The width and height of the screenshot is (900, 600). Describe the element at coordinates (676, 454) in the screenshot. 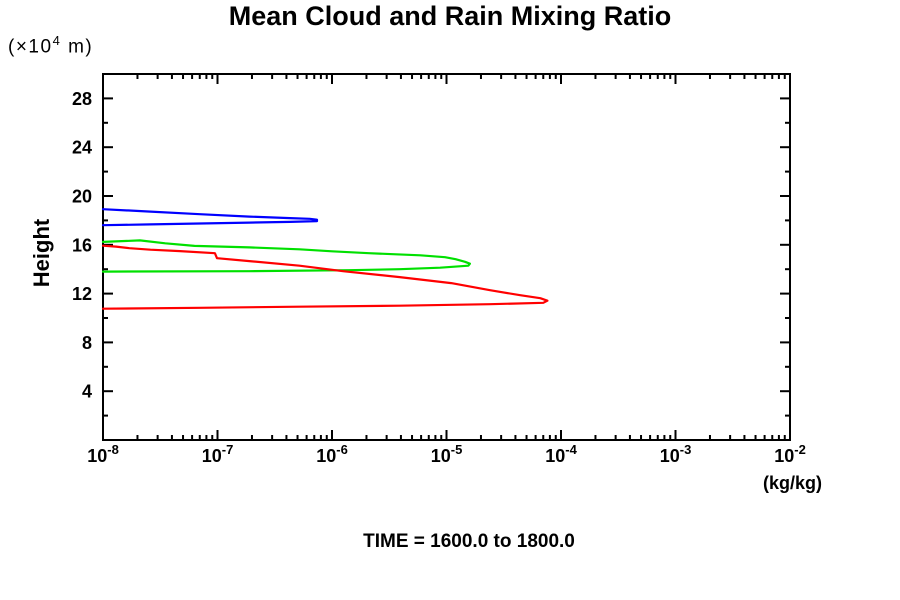

I see `x-tick-label: 10⁻³` at that location.